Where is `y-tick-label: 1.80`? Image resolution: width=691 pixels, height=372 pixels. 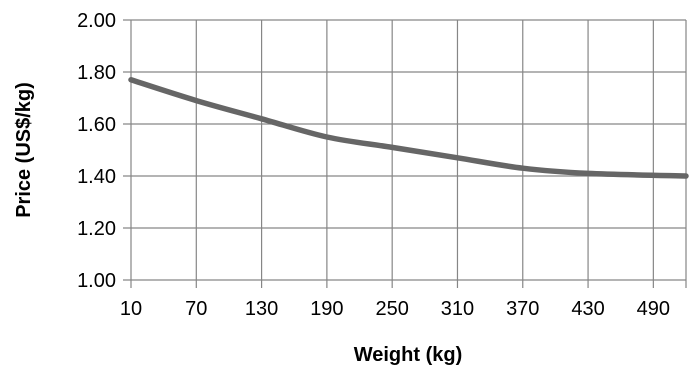 y-tick-label: 1.80 is located at coordinates (96, 73).